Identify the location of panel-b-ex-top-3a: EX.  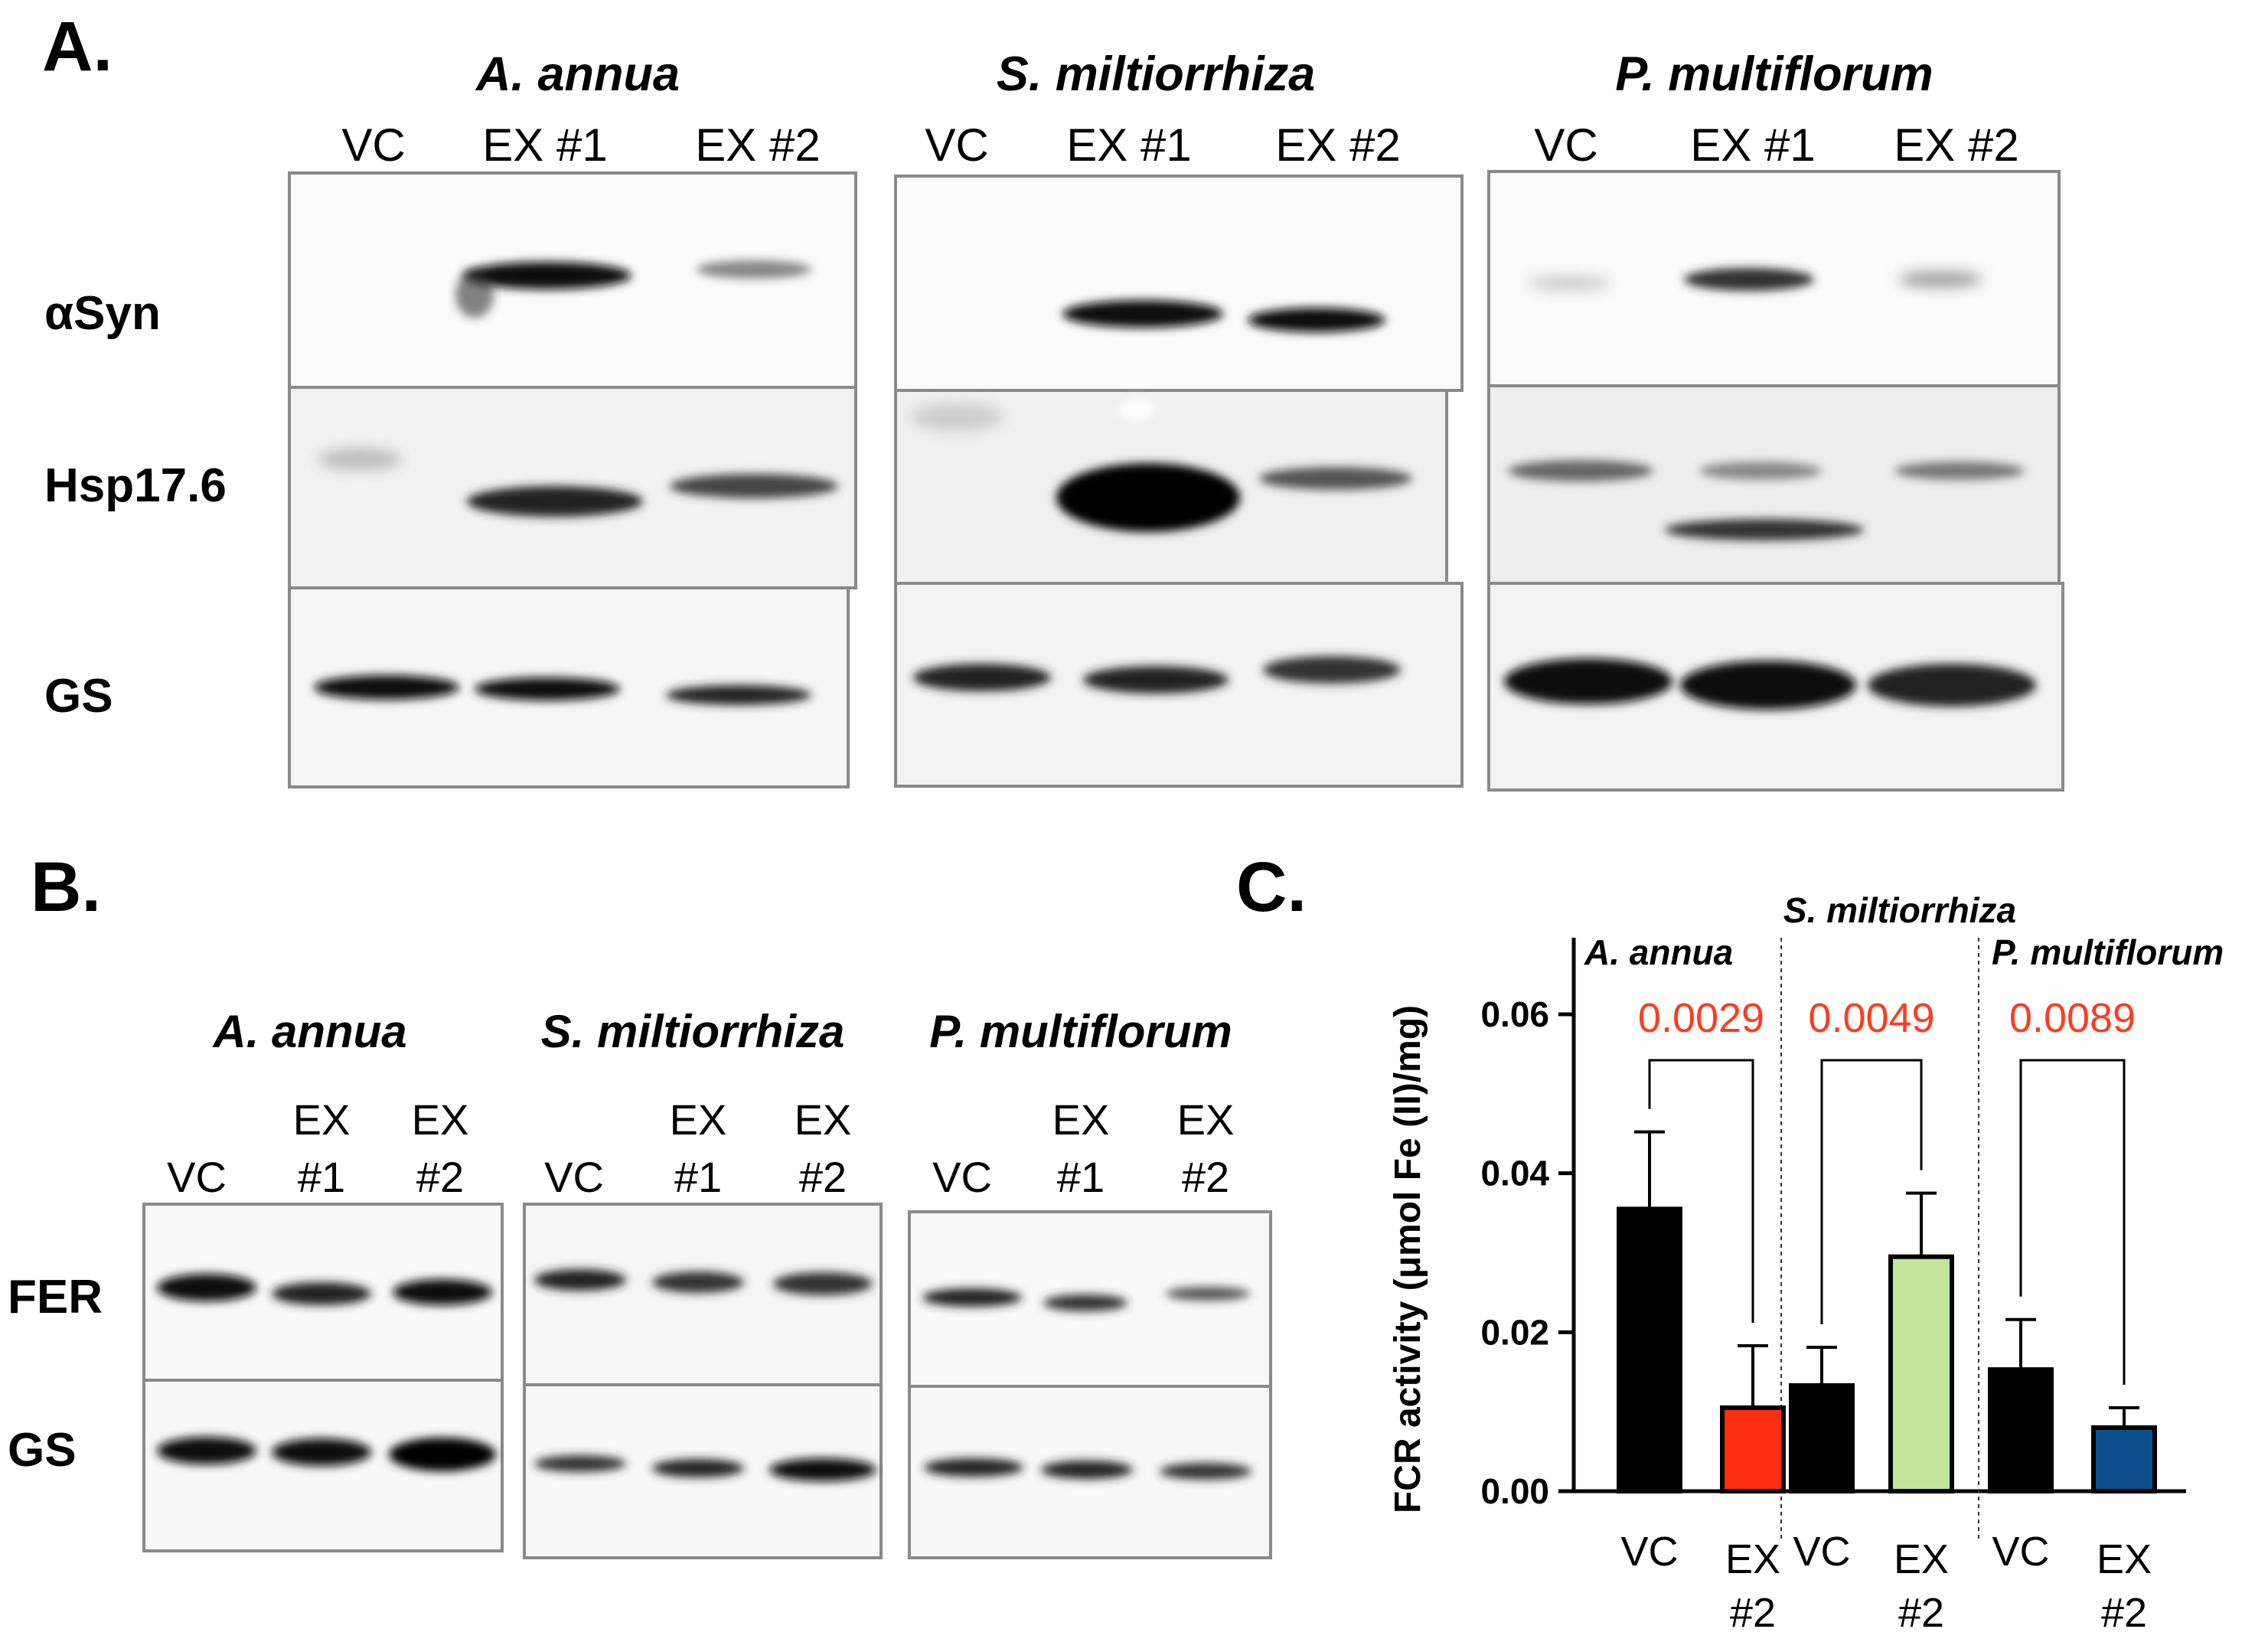
(1081, 1120).